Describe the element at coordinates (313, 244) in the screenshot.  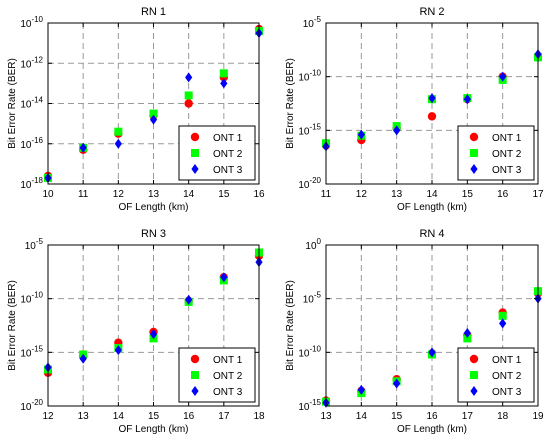
I see `y-tick-label: 10⁰` at that location.